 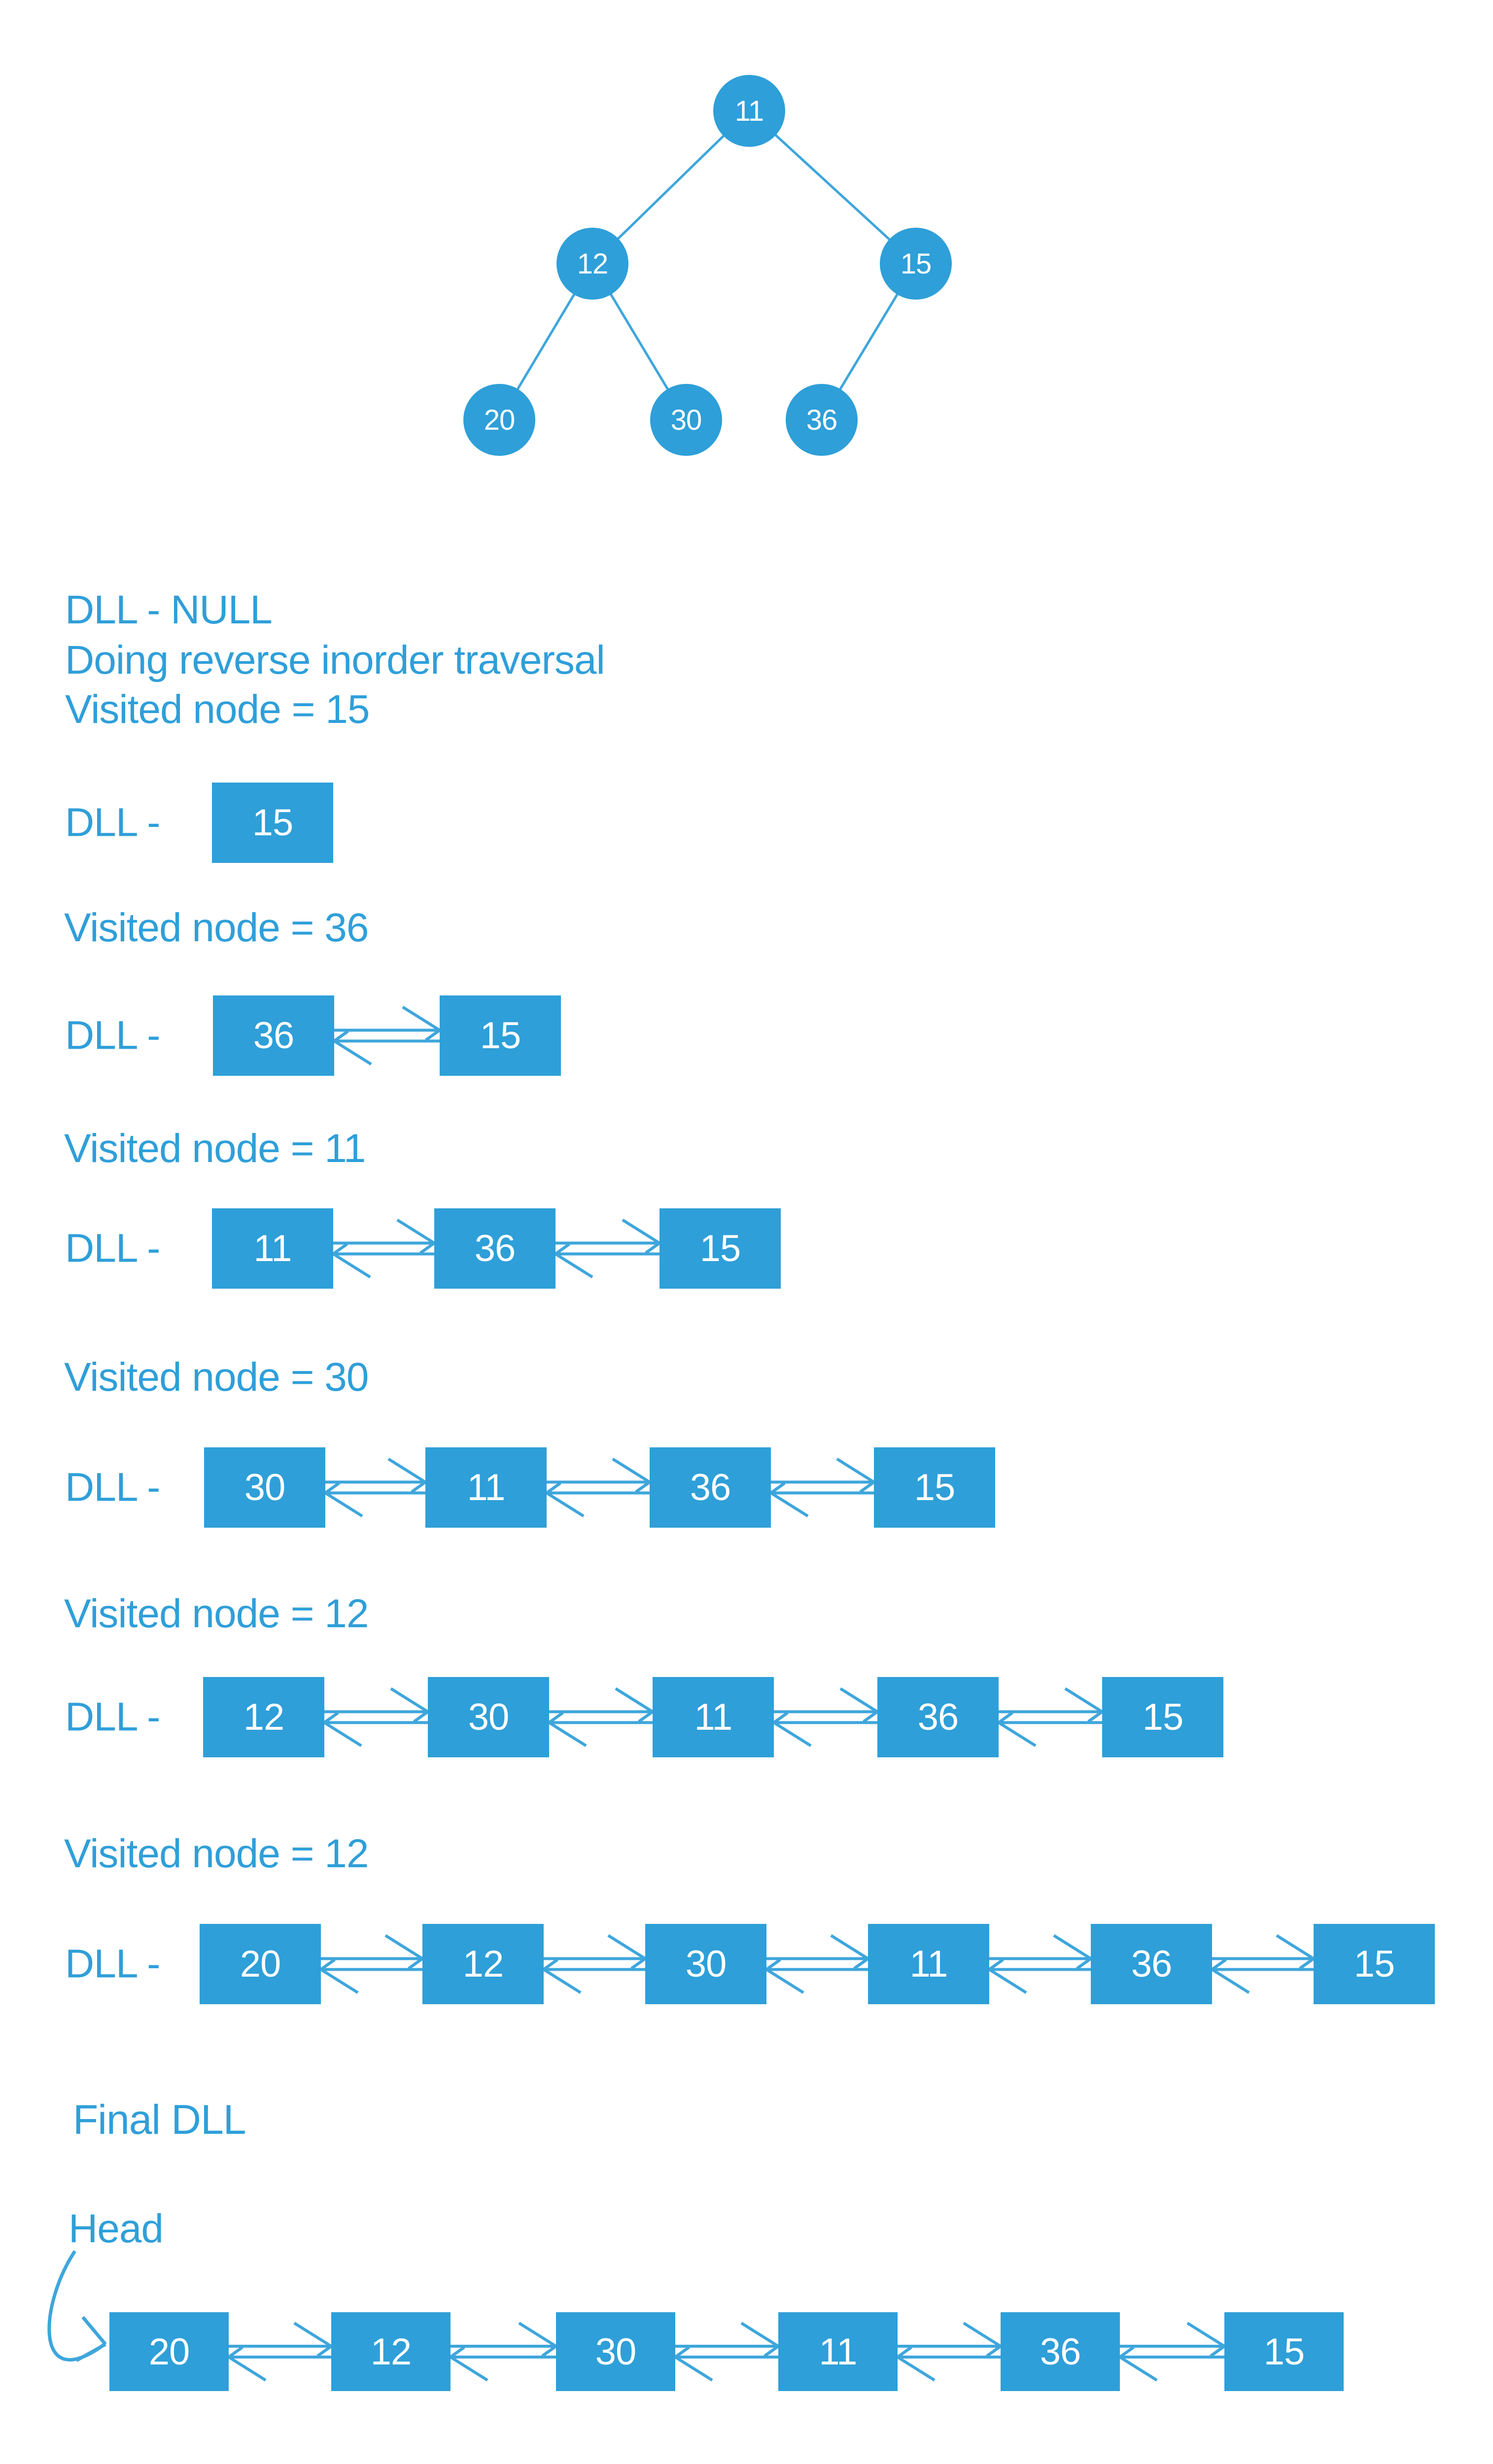 I want to click on visited-node-15-text: Visited node = 15, so click(x=217, y=709).